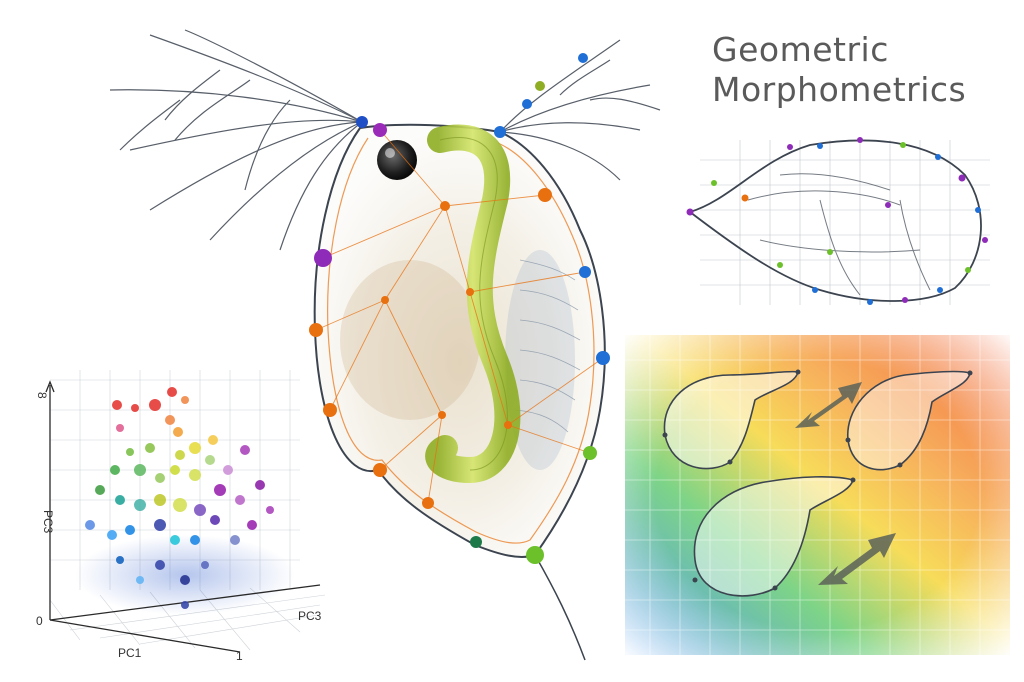 The width and height of the screenshot is (1024, 682). I want to click on z-axis-label: PC3, so click(310, 616).